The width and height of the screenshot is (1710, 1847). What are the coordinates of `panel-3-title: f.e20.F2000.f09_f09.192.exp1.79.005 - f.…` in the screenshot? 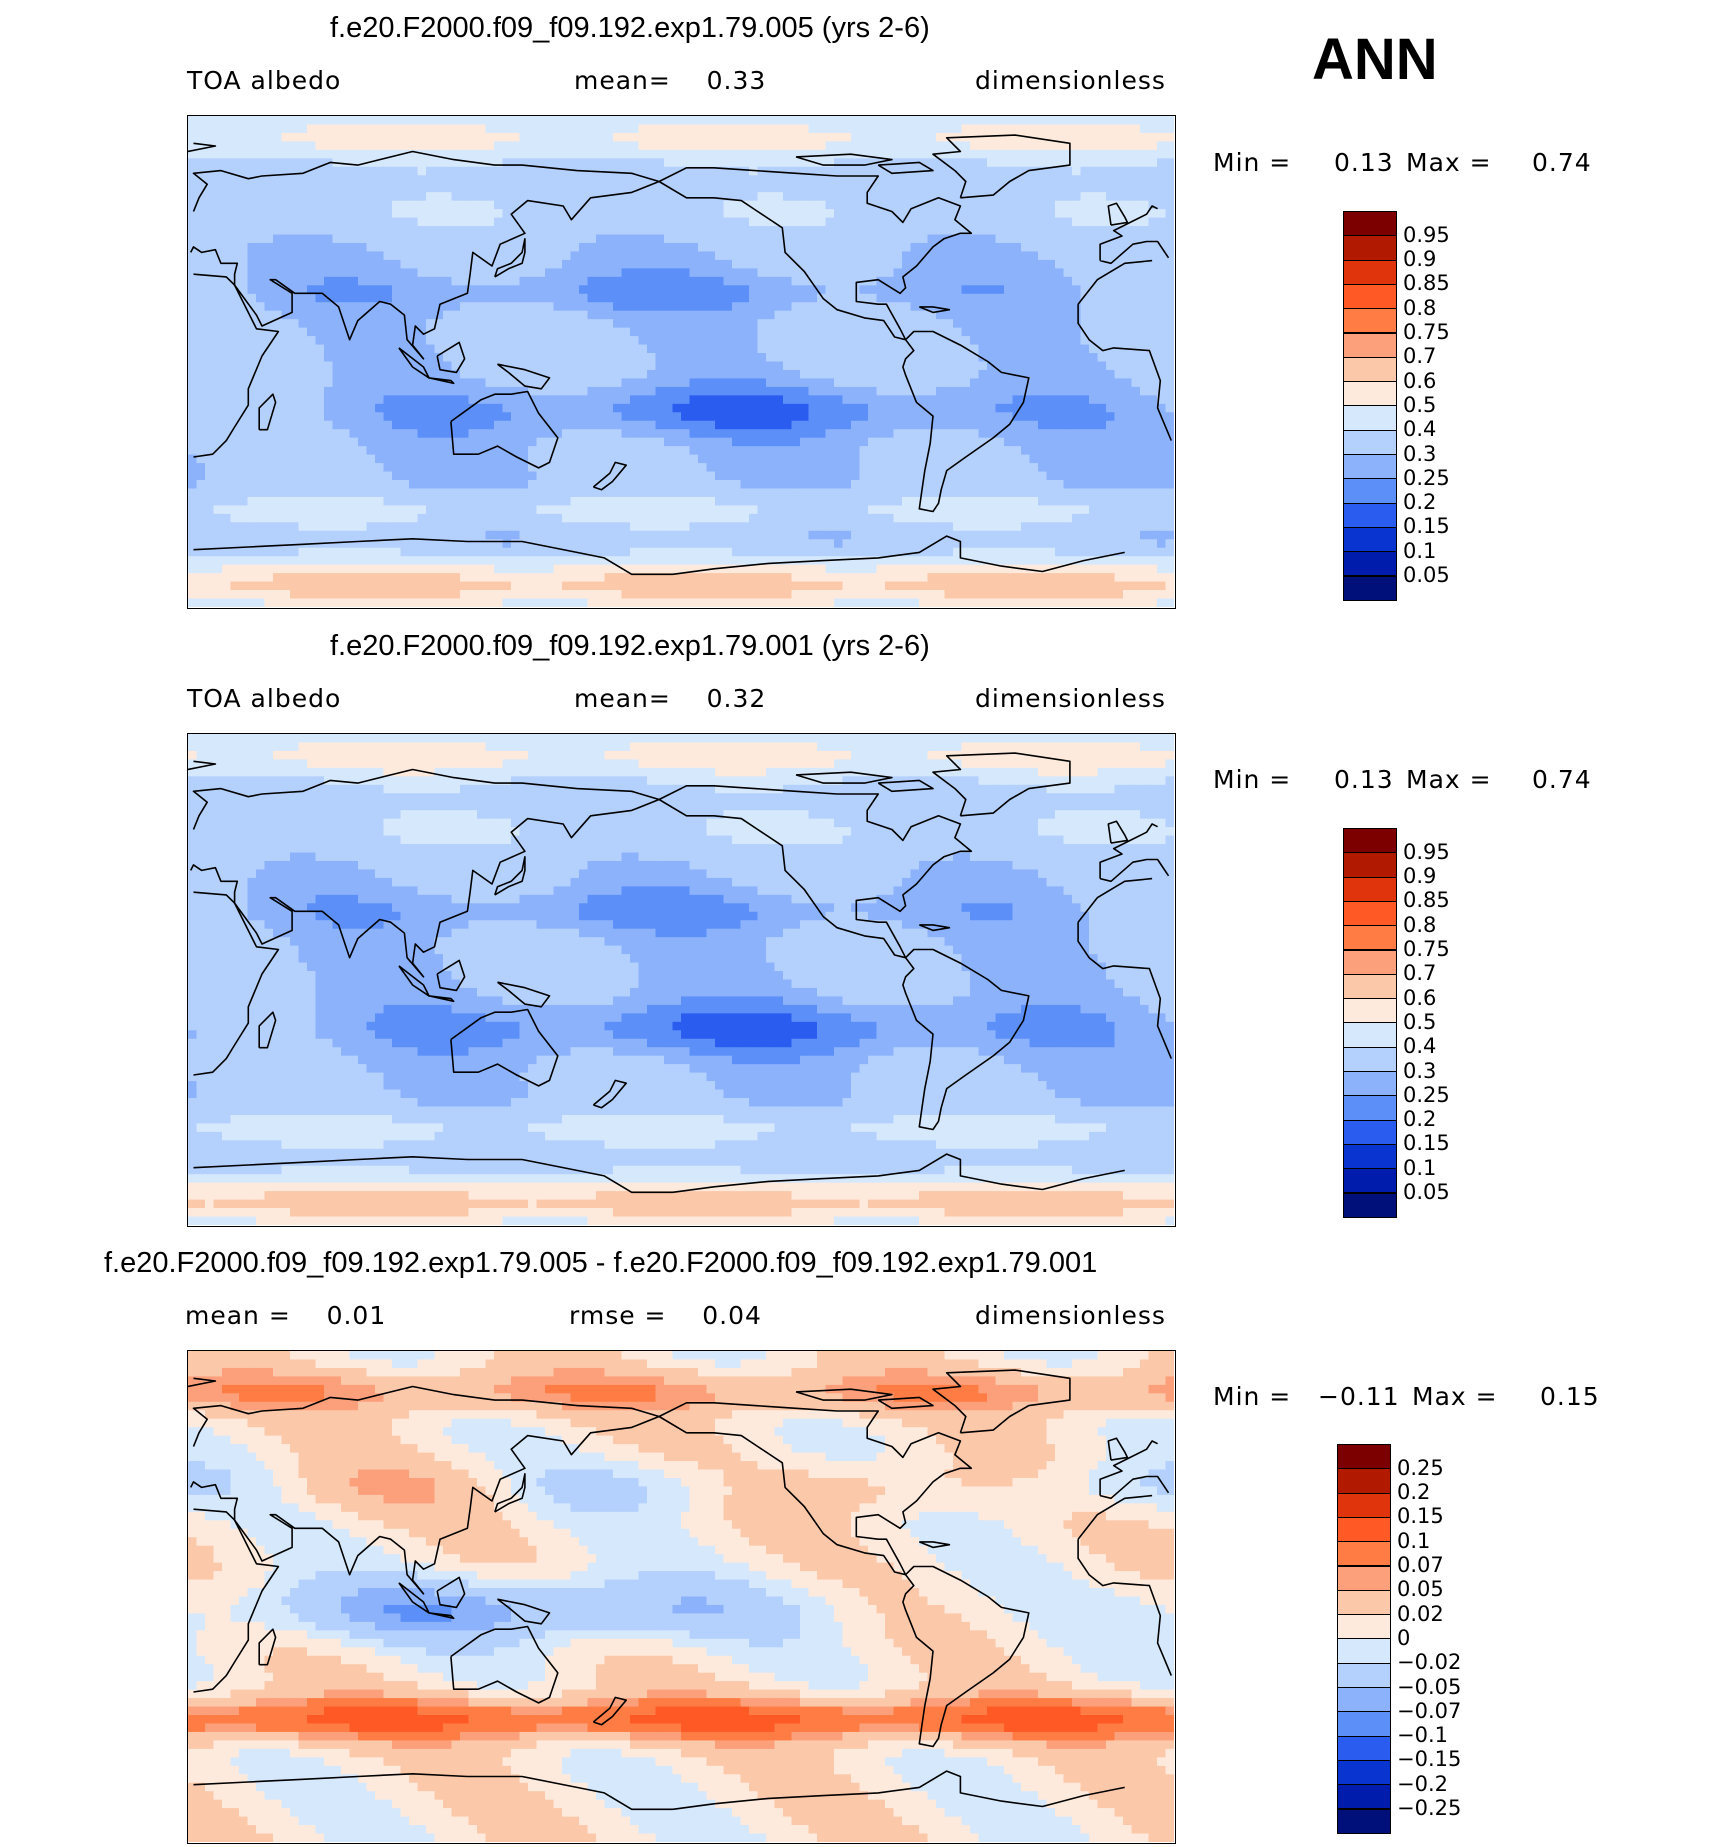 It's located at (600, 1263).